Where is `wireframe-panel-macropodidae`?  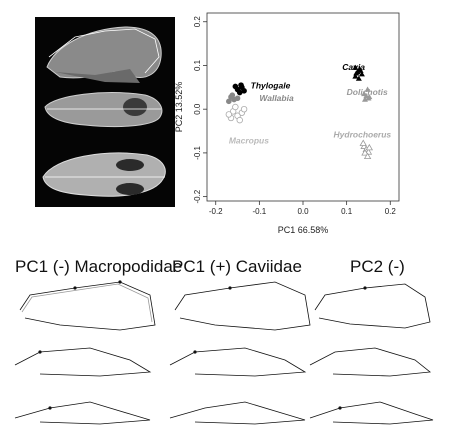 wireframe-panel-macropodidae is located at coordinates (85, 352).